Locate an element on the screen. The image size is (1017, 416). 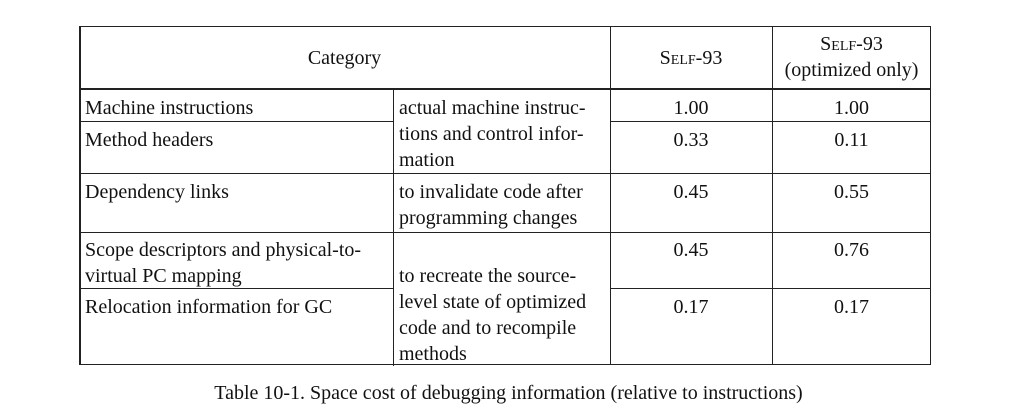
header-optimized-only: (optimized only) is located at coordinates (851, 70).